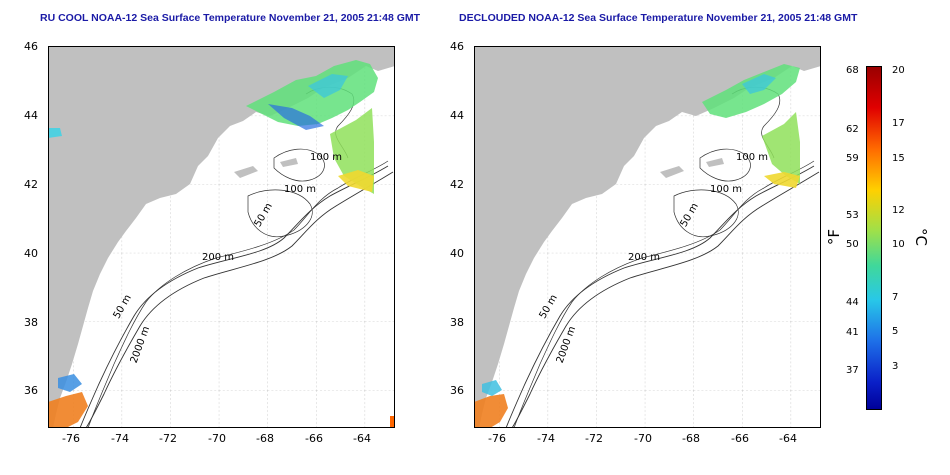  What do you see at coordinates (852, 332) in the screenshot?
I see `cbar-f-41: 41` at bounding box center [852, 332].